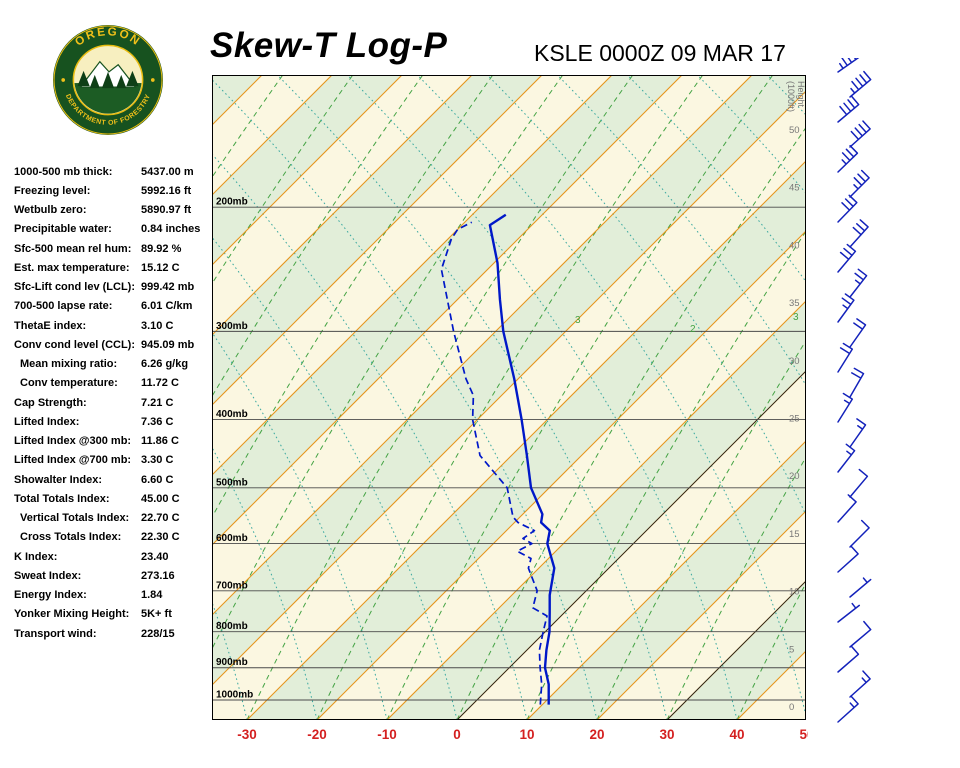 The image size is (960, 768). I want to click on index-value: 6.01 C/km, so click(167, 306).